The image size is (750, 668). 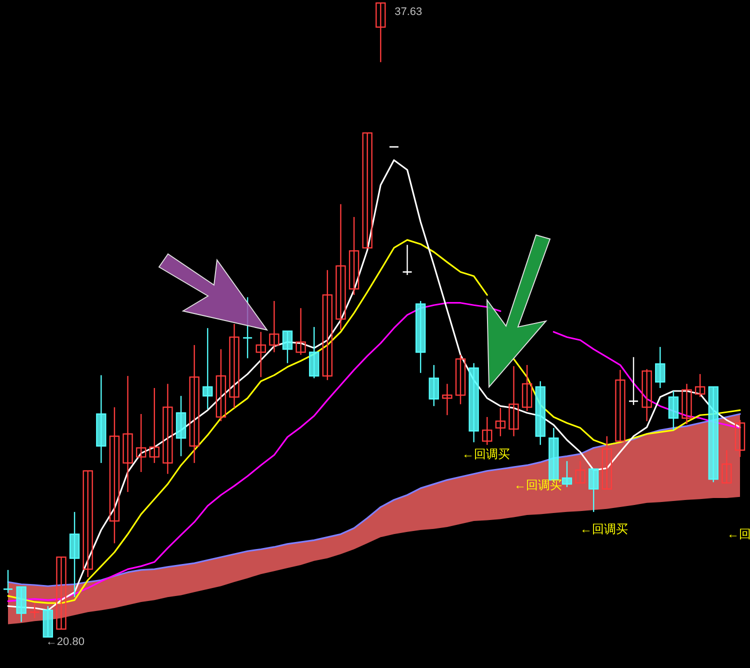 What do you see at coordinates (738, 534) in the screenshot?
I see `annotation: ←回` at bounding box center [738, 534].